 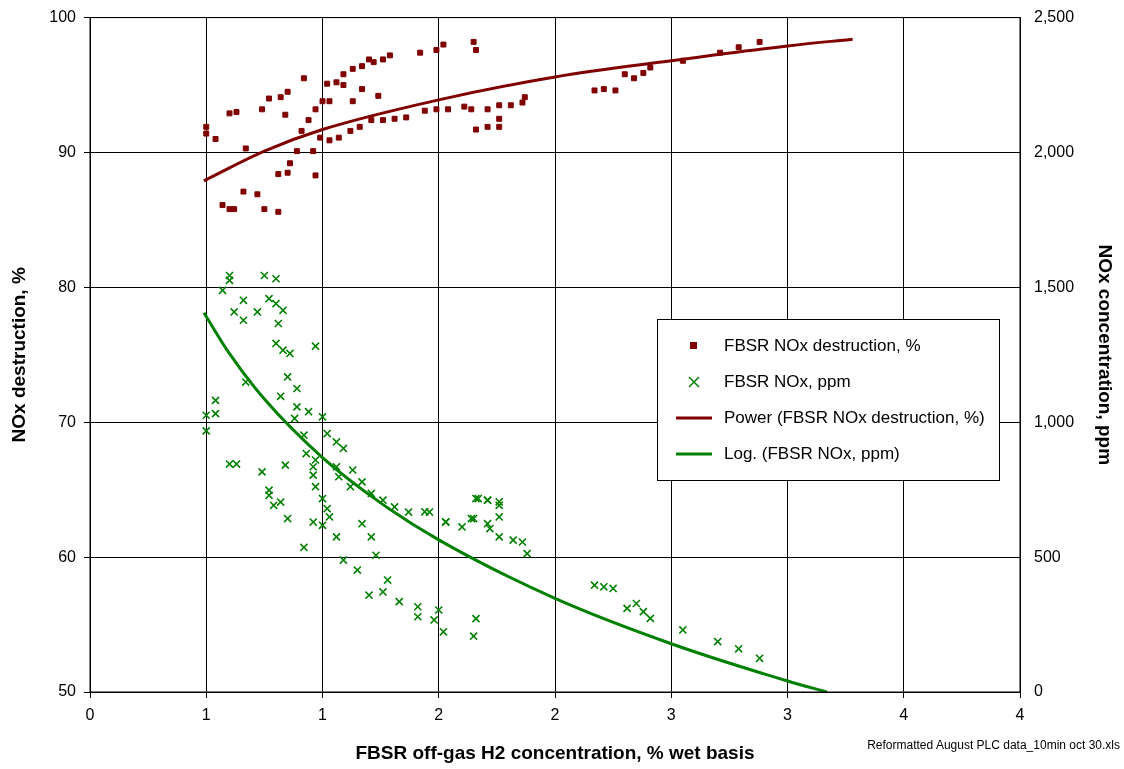 What do you see at coordinates (90, 715) in the screenshot?
I see `x-tick-label: 0` at bounding box center [90, 715].